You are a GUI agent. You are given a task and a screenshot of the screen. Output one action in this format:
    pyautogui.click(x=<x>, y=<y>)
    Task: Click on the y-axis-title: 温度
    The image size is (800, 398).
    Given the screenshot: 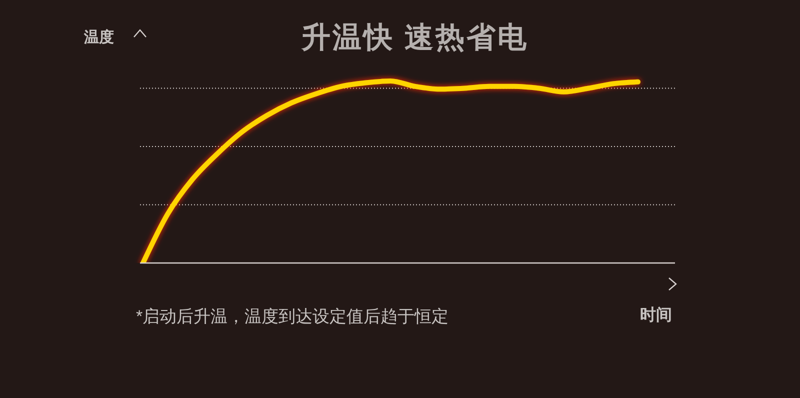 What is the action you would take?
    pyautogui.click(x=99, y=37)
    